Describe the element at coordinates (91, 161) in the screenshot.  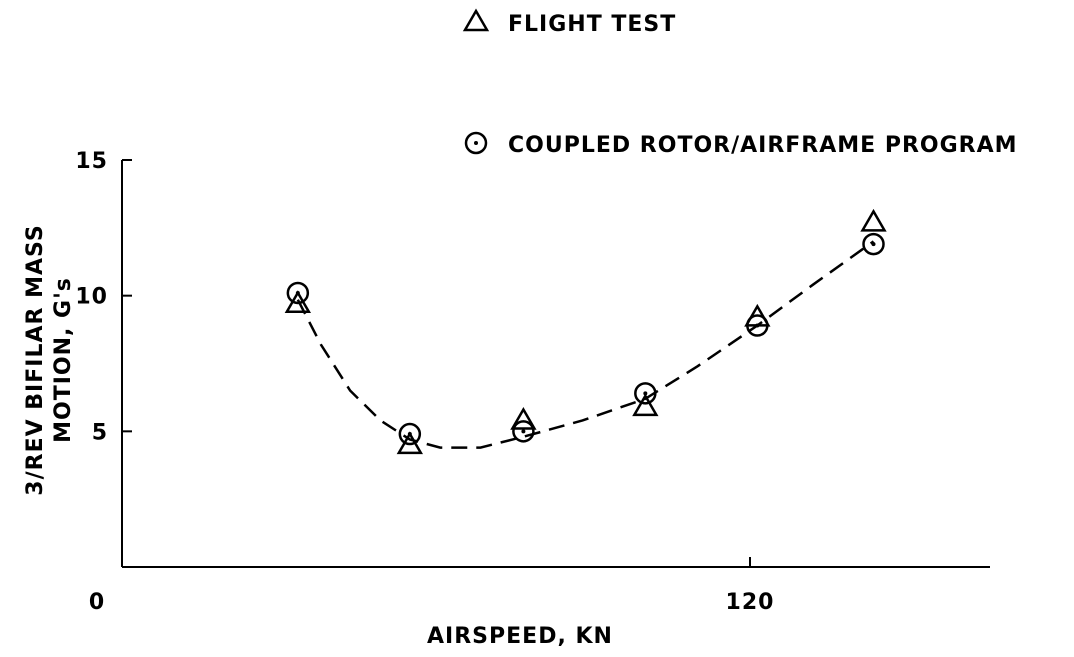
I see `y-tick-label: 15` at that location.